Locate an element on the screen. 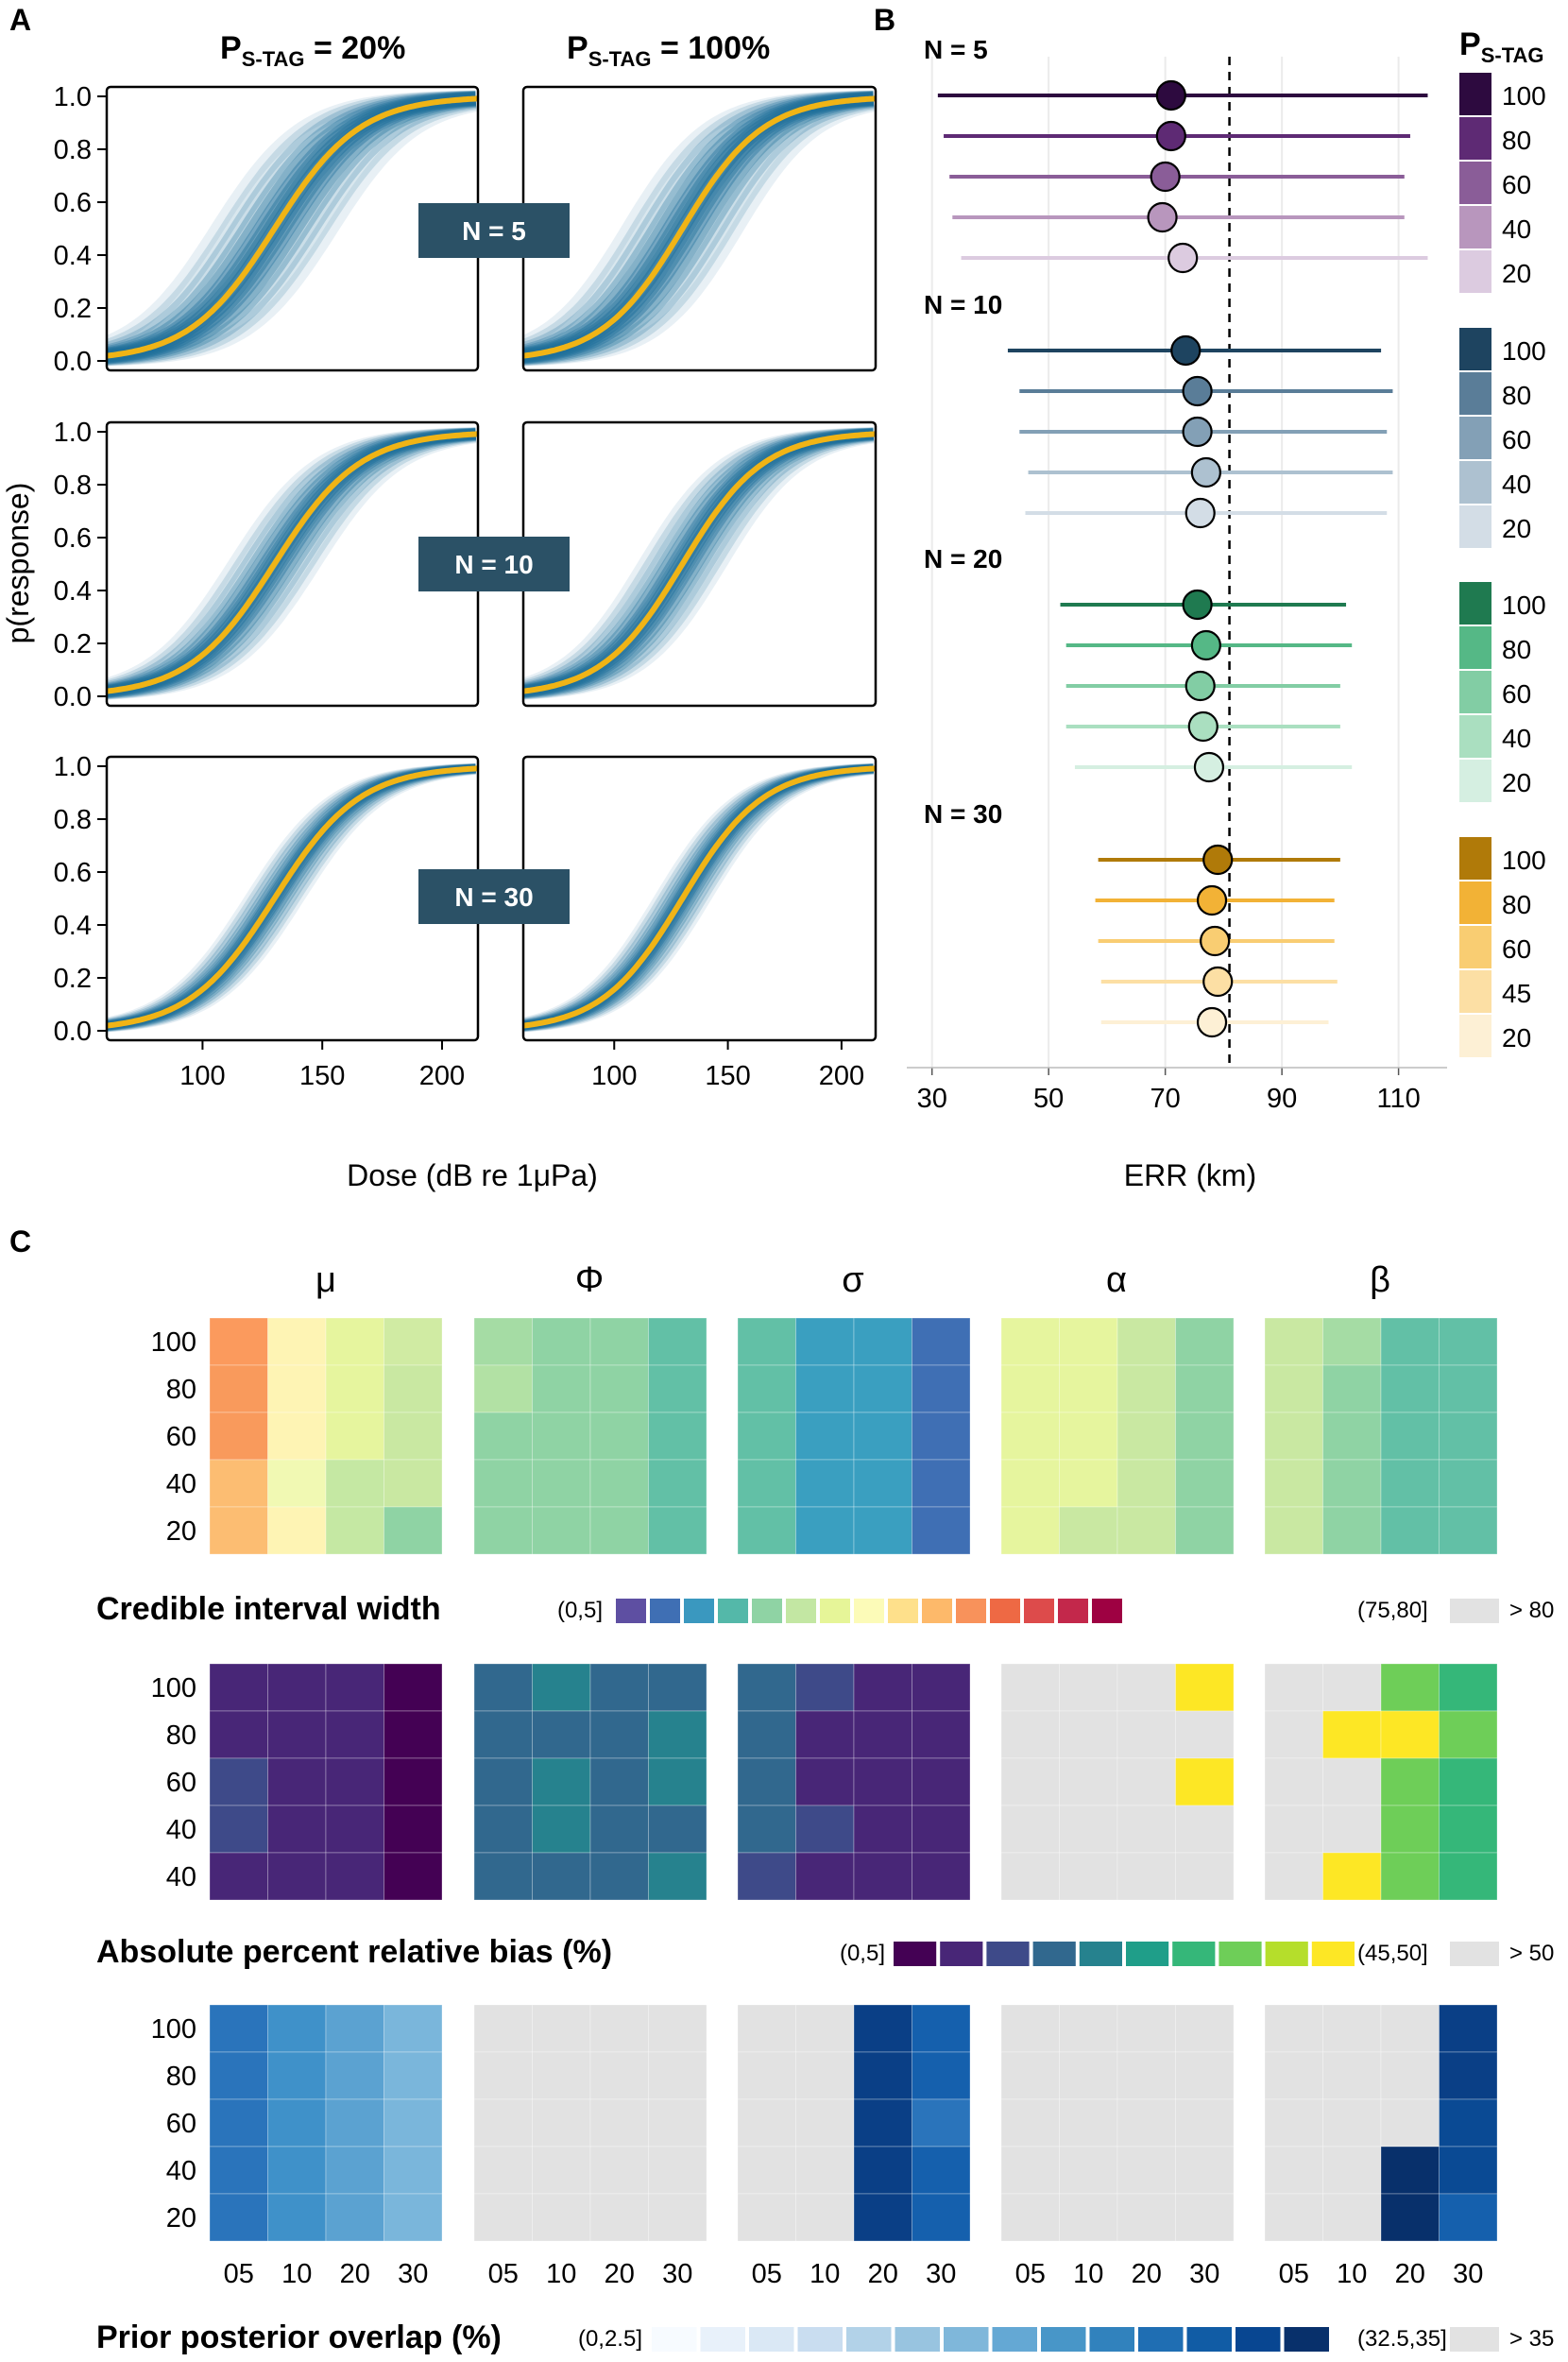 The width and height of the screenshot is (1568, 2362). legend-label: 45 is located at coordinates (1516, 994).